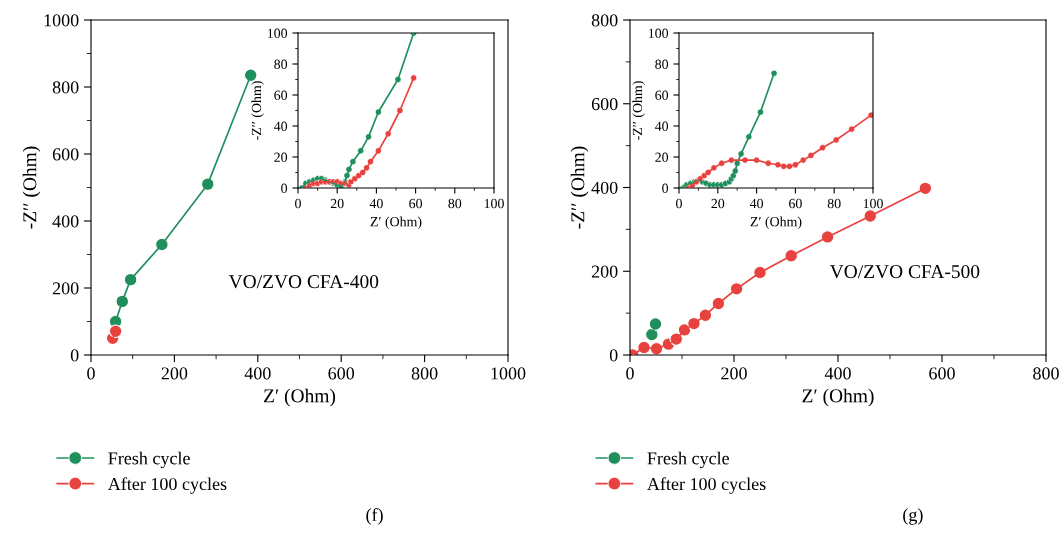  What do you see at coordinates (303, 282) in the screenshot?
I see `annotation: VO/ZVO CFA-400` at bounding box center [303, 282].